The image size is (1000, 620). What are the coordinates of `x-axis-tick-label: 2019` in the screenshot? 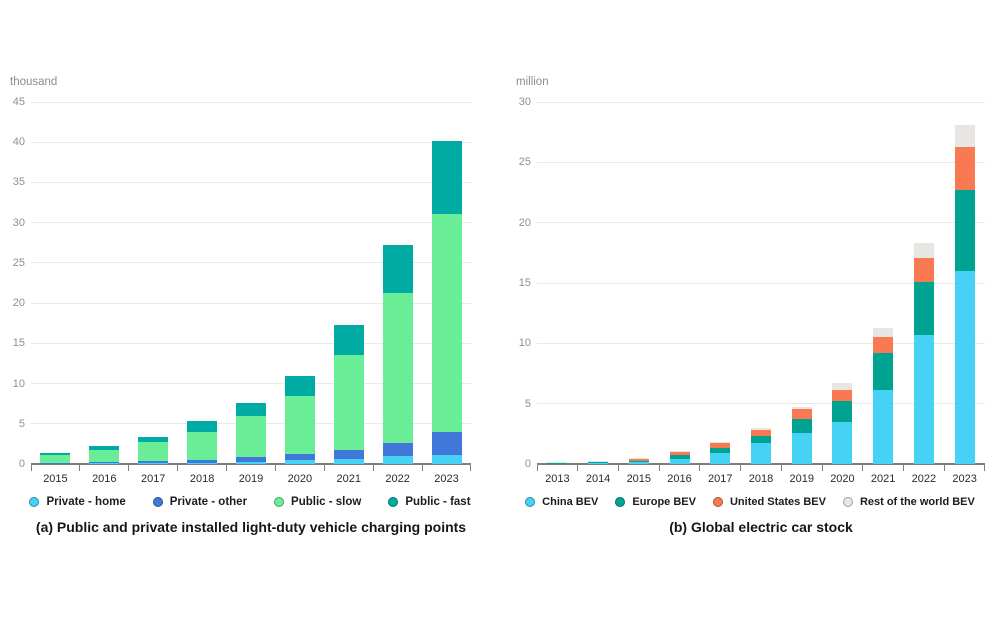 It's located at (251, 479).